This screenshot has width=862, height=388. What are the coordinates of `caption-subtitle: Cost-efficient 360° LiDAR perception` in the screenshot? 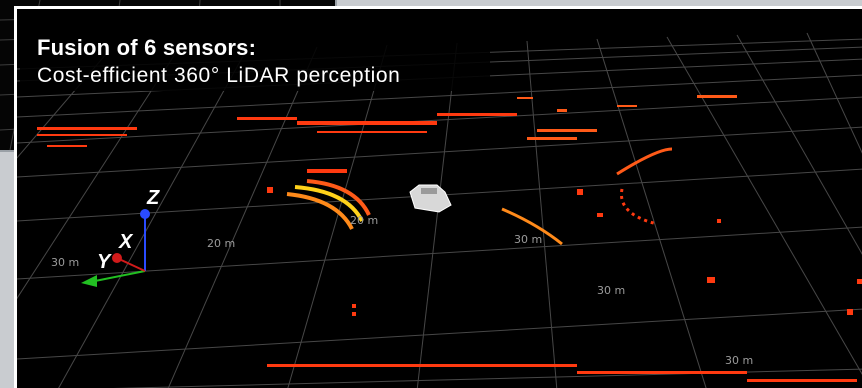 It's located at (219, 75).